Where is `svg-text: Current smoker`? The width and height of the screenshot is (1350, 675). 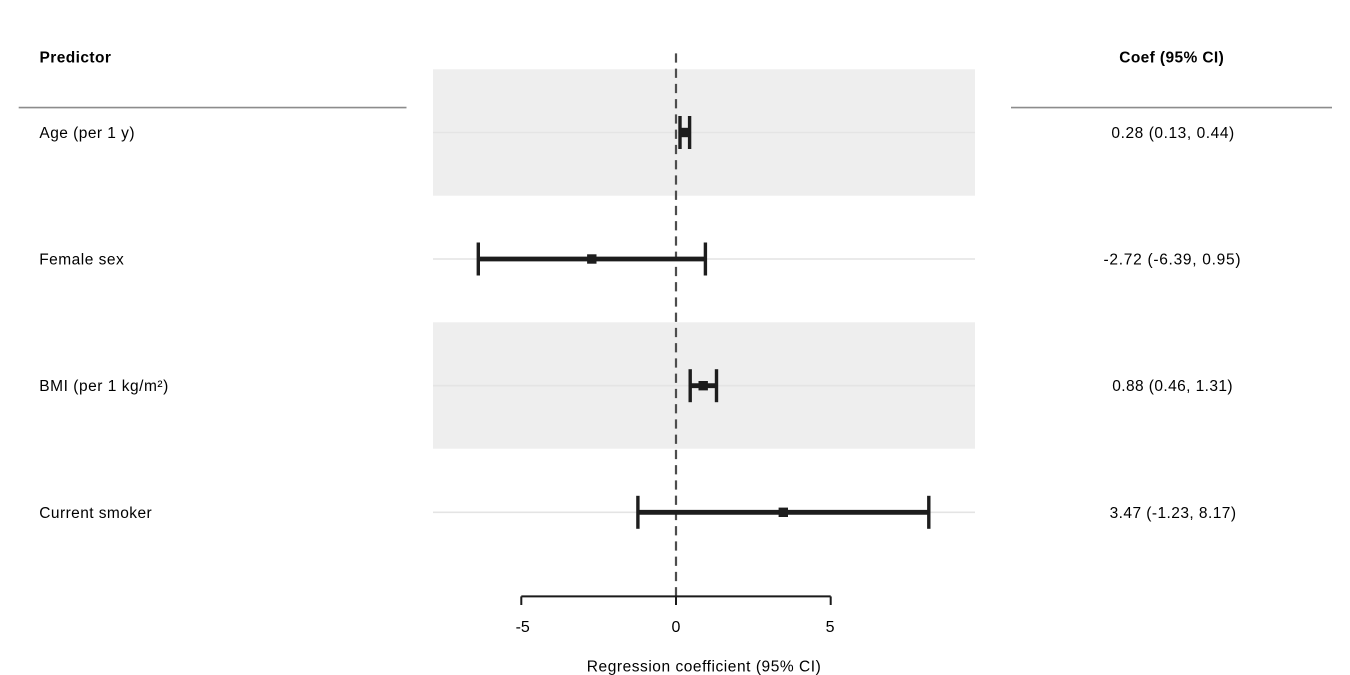 svg-text: Current smoker is located at coordinates (95, 513).